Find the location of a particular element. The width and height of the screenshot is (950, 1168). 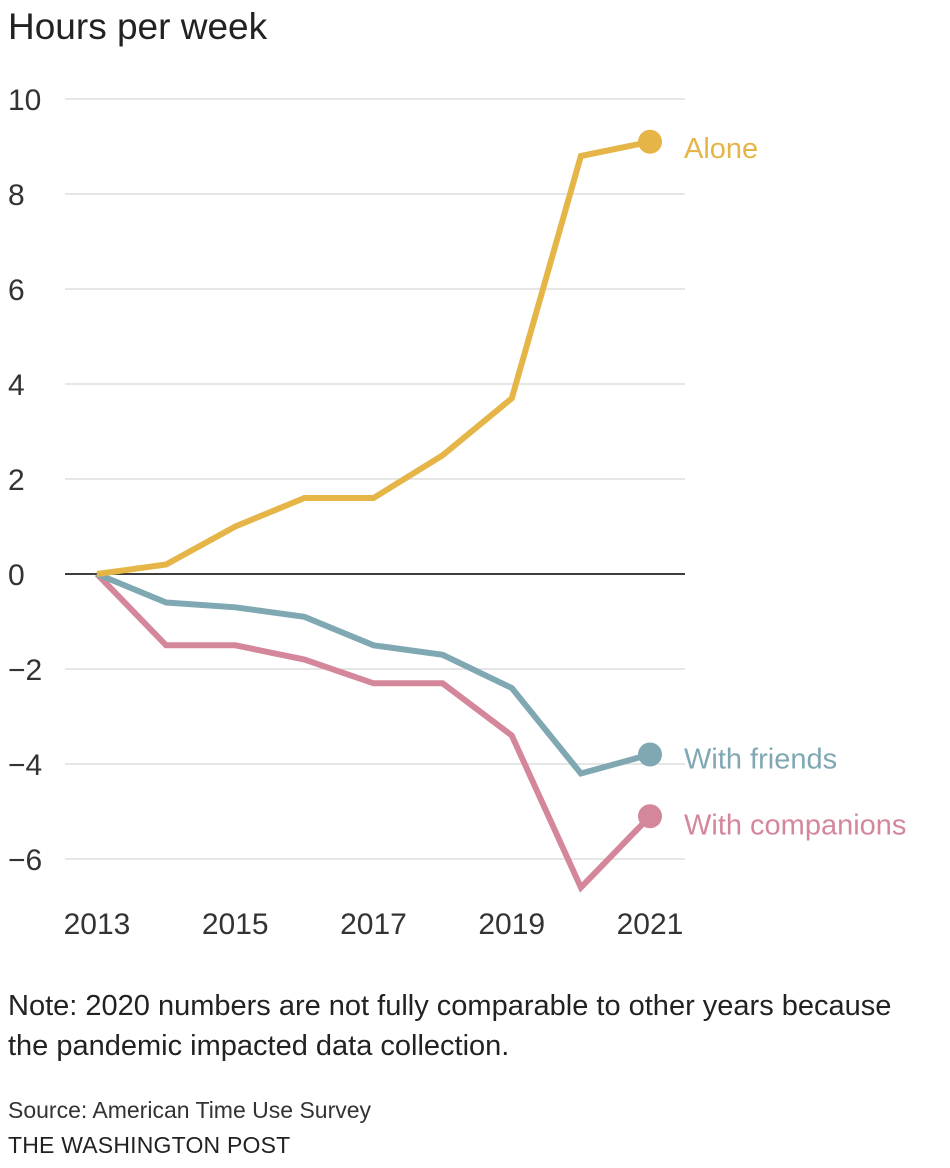

y-tick-label: −4 is located at coordinates (25, 765).